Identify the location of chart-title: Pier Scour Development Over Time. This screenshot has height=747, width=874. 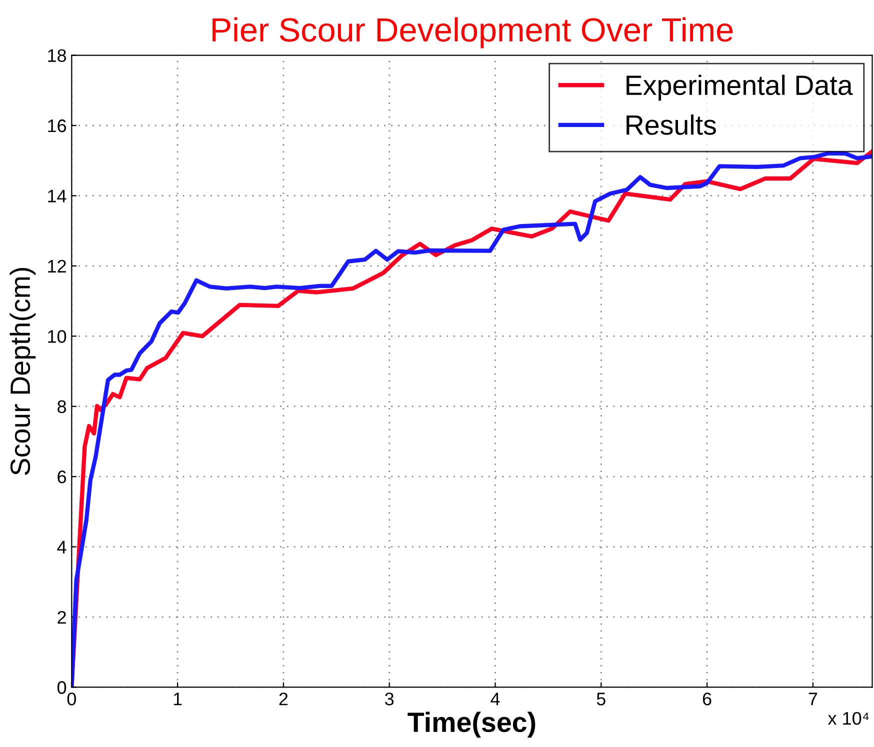
(472, 32).